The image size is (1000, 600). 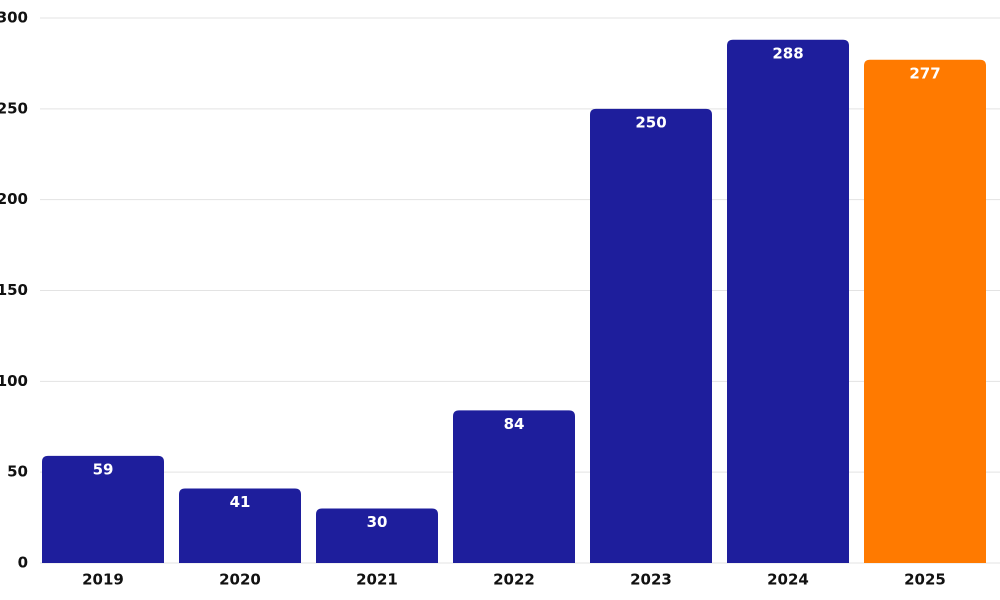 I want to click on x-tick-label: 2023, so click(x=651, y=580).